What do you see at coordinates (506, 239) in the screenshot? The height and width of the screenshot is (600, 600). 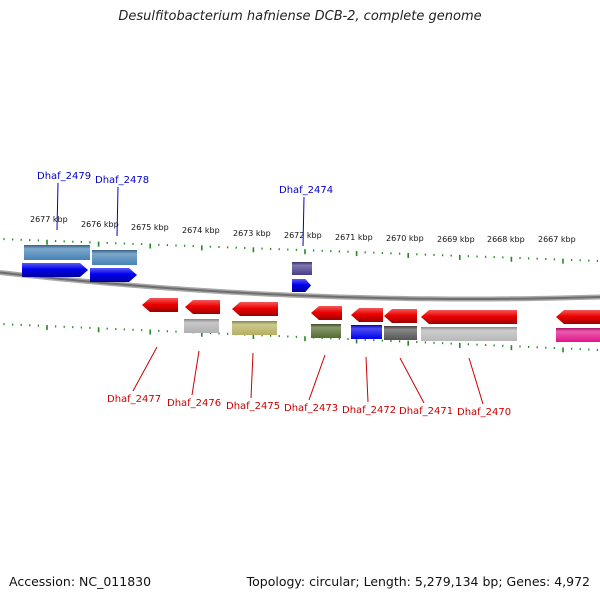 I see `tick-label: 2668 kbp` at bounding box center [506, 239].